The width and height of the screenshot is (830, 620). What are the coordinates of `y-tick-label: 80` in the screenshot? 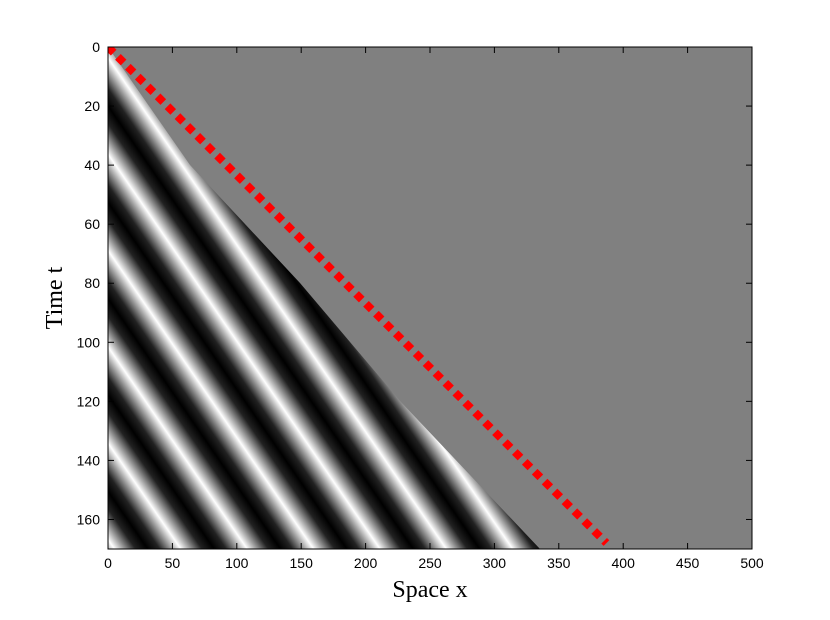 It's located at (92, 283).